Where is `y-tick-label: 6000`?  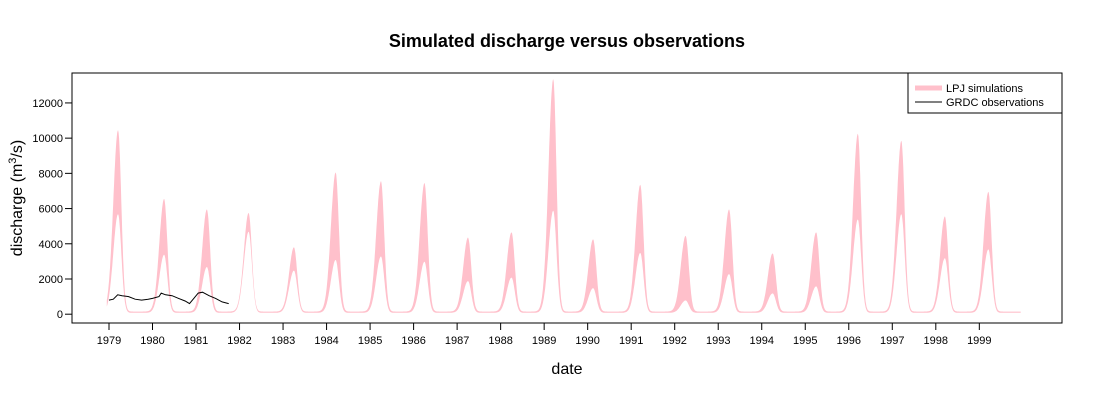
y-tick-label: 6000 is located at coordinates (51, 210).